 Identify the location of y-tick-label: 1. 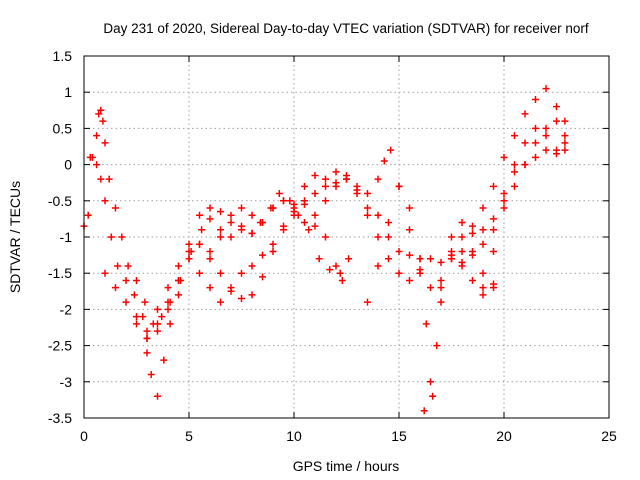
(68, 92).